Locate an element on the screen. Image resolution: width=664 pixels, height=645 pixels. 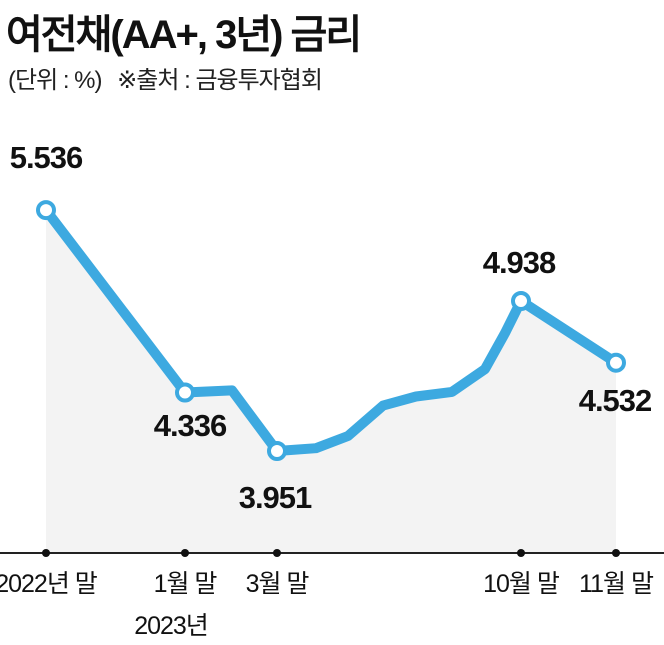
source-note: ※출처 : 금융투자협회 is located at coordinates (220, 80).